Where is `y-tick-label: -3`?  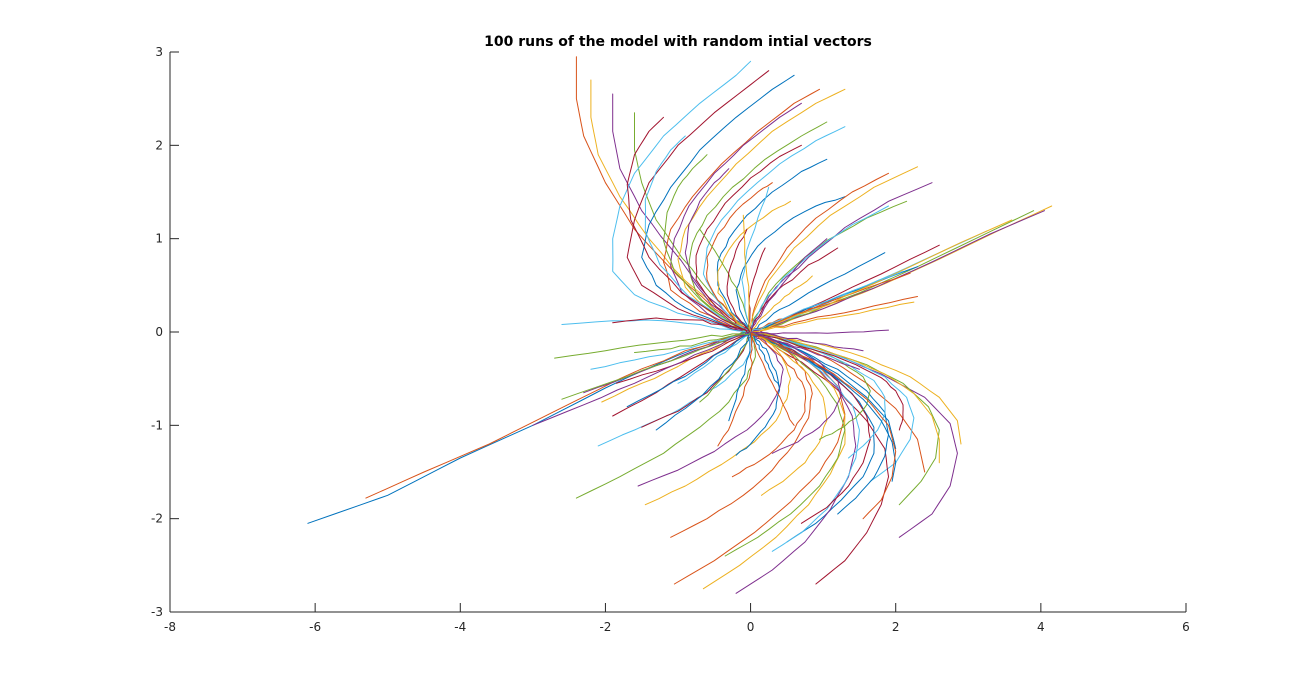
y-tick-label: -3 is located at coordinates (157, 612).